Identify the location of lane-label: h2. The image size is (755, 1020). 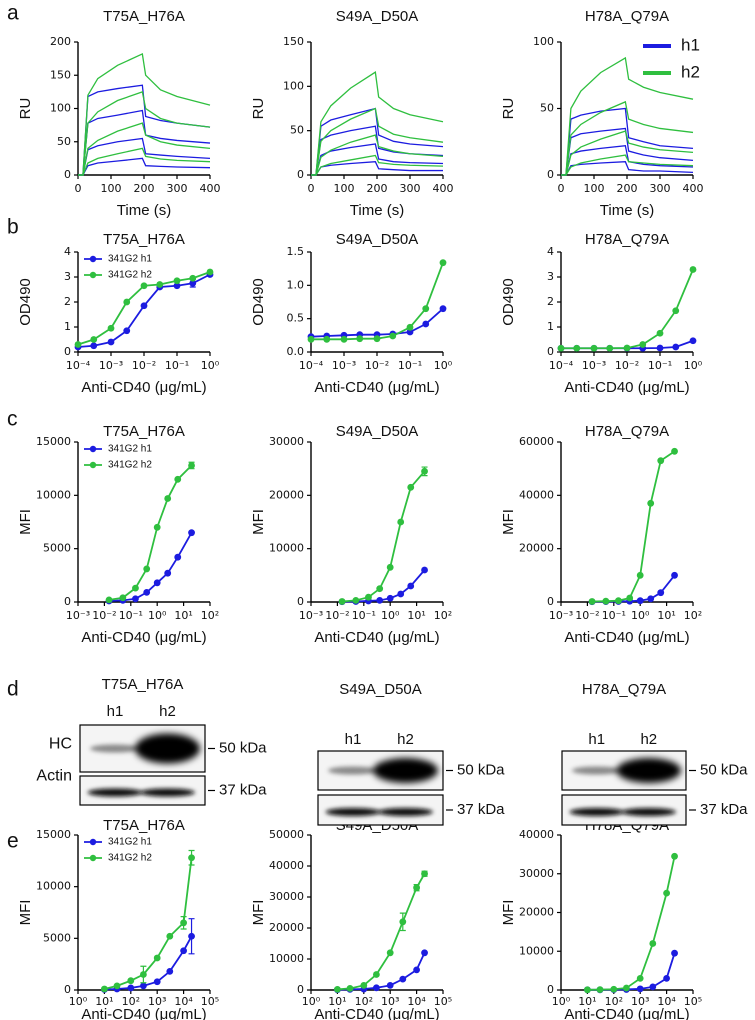
(167, 711).